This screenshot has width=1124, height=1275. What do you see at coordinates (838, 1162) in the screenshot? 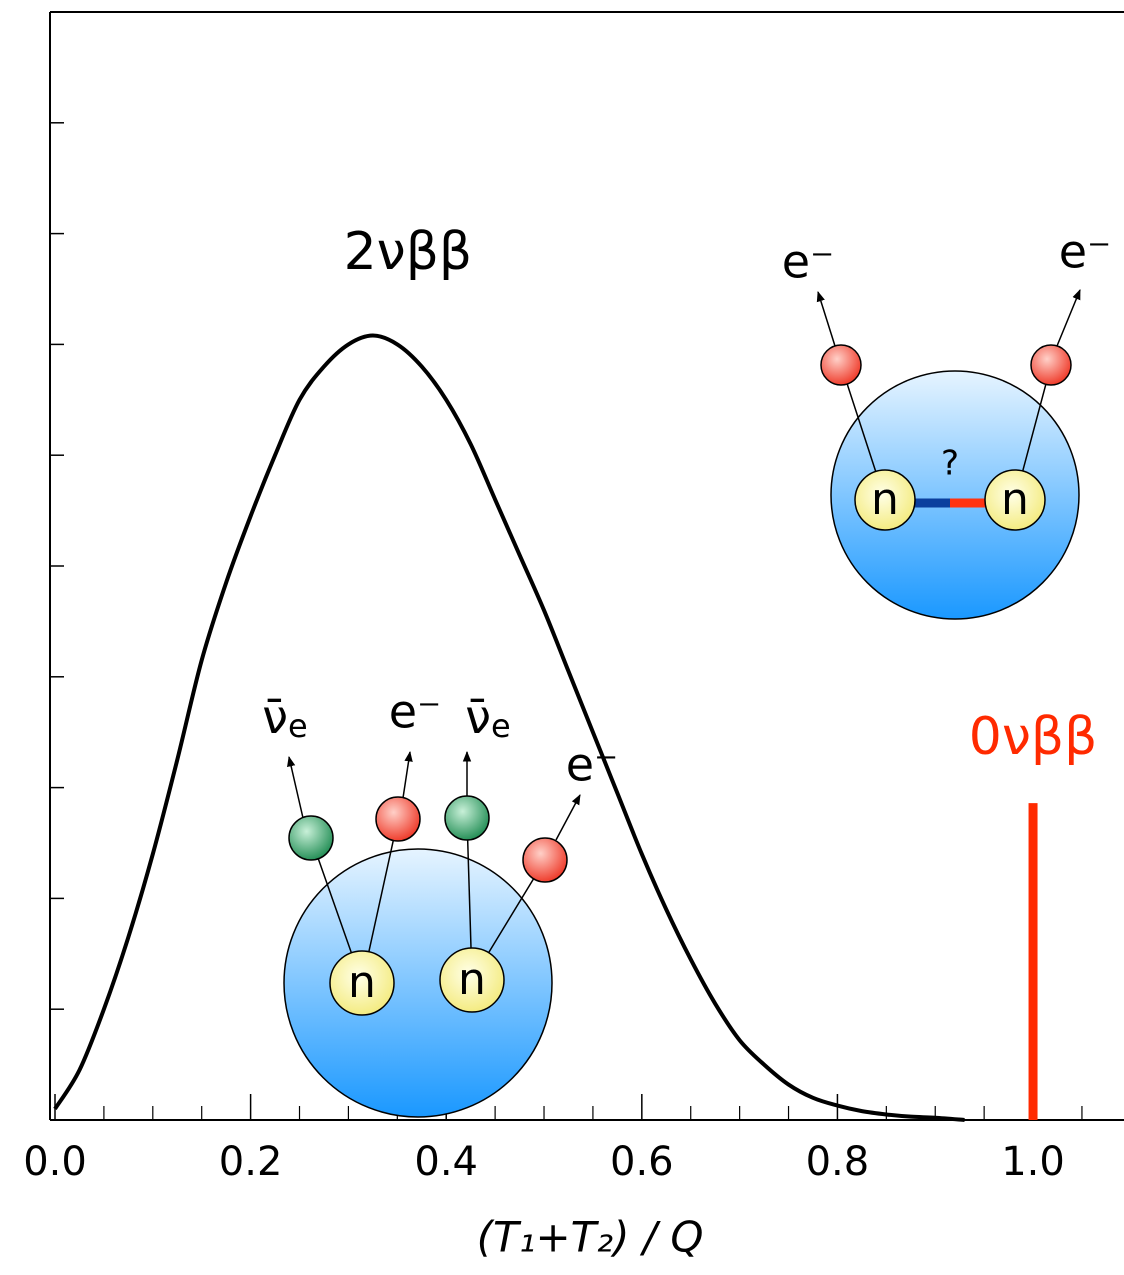
I see `x-tick-label: 0.8` at bounding box center [838, 1162].